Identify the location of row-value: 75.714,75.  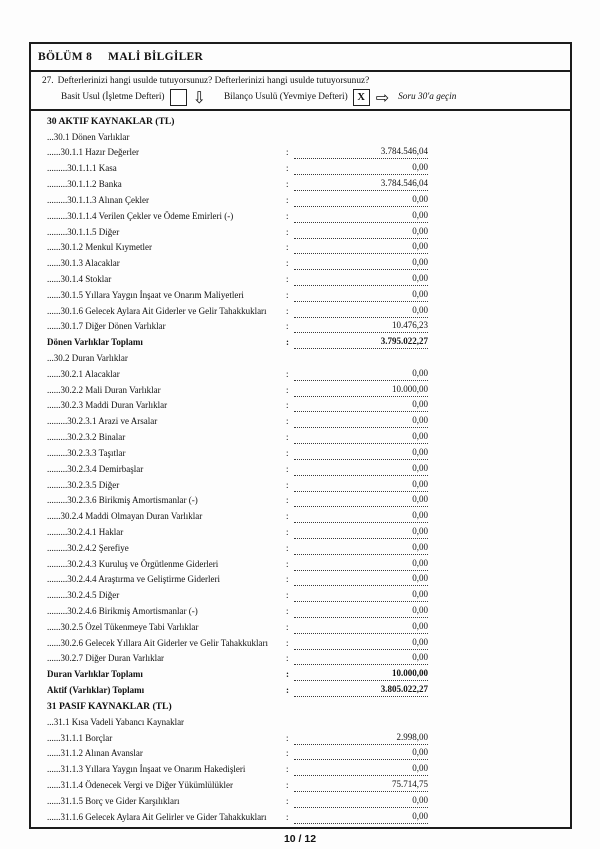
(361, 785).